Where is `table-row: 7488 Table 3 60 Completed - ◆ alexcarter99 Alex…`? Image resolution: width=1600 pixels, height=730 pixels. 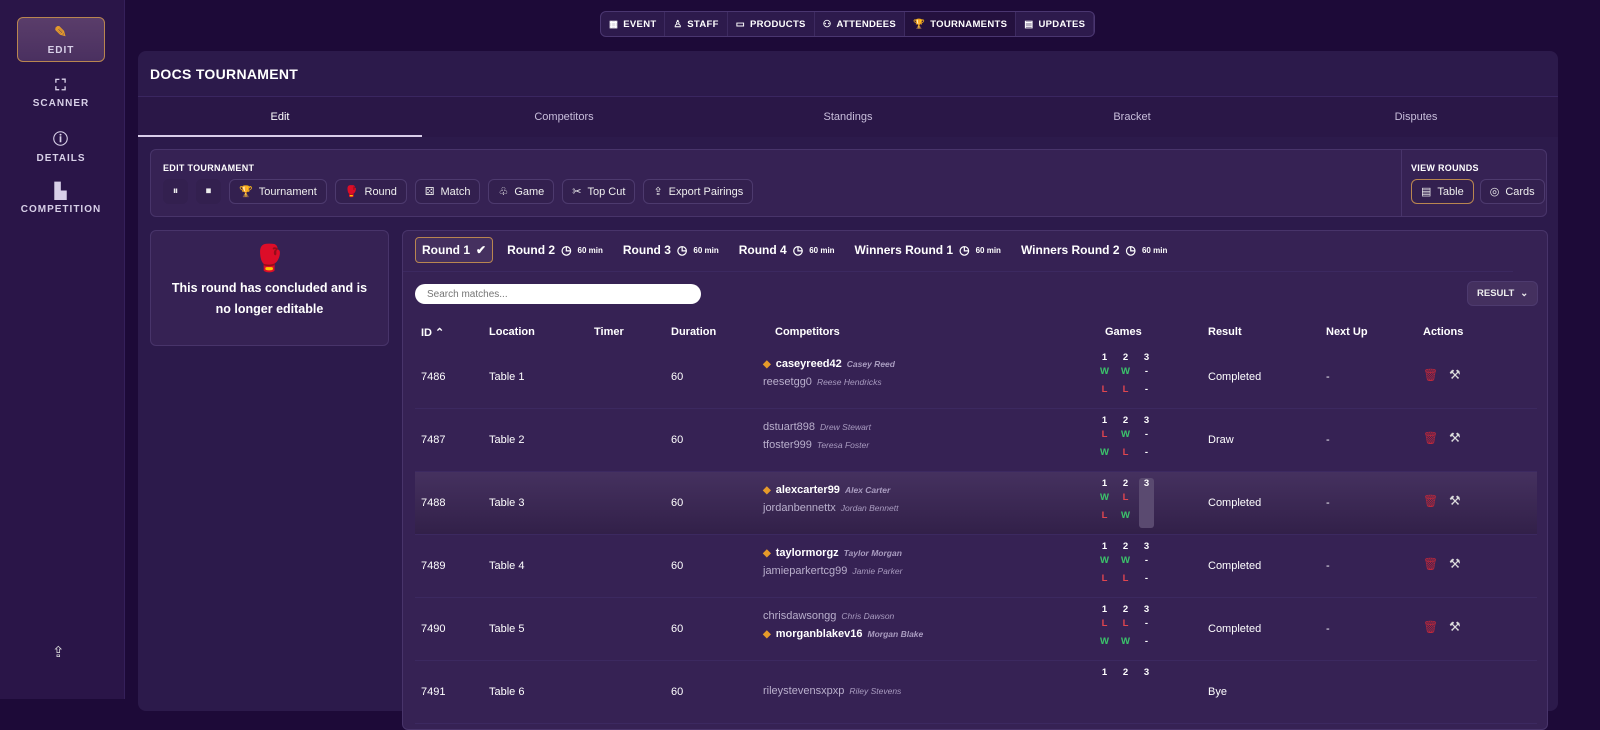 table-row: 7488 Table 3 60 Completed - ◆ alexcarter99 Alex… is located at coordinates (976, 503).